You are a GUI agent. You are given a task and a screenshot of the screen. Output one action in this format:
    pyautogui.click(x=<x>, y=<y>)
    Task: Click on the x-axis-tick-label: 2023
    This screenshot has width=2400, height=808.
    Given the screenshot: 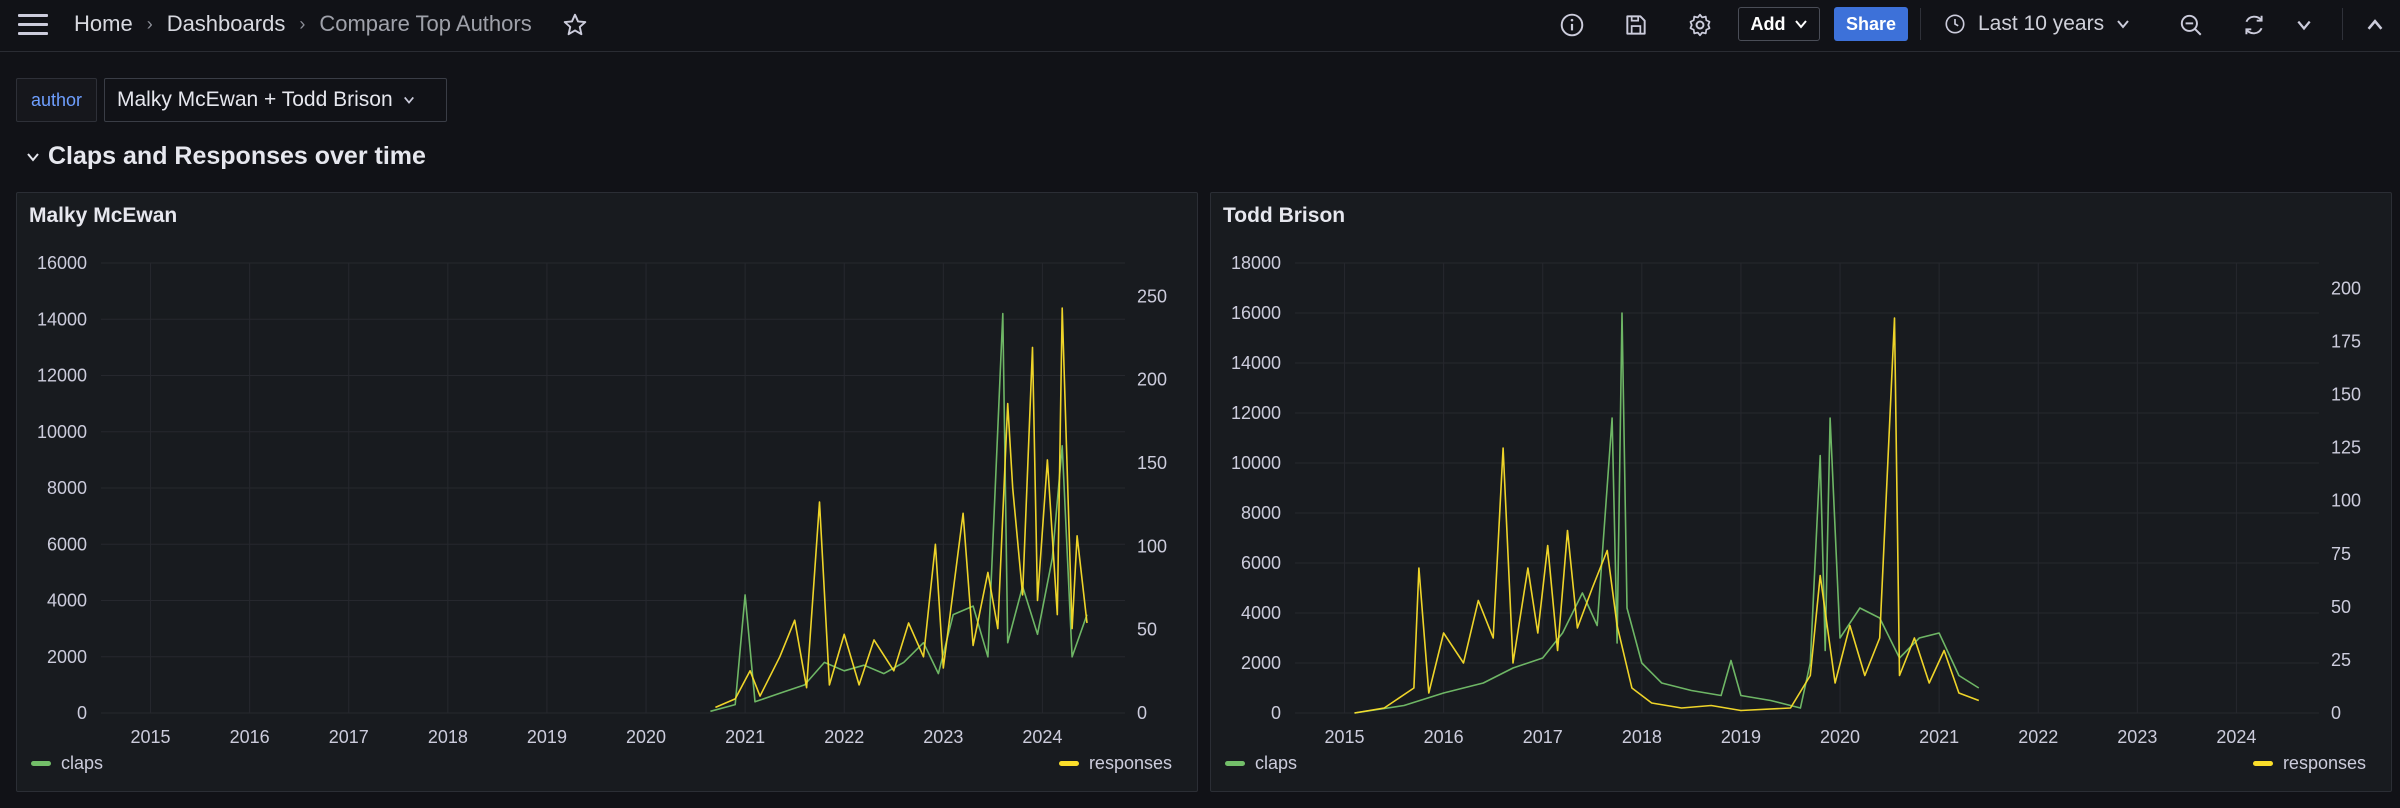 What is the action you would take?
    pyautogui.click(x=943, y=737)
    